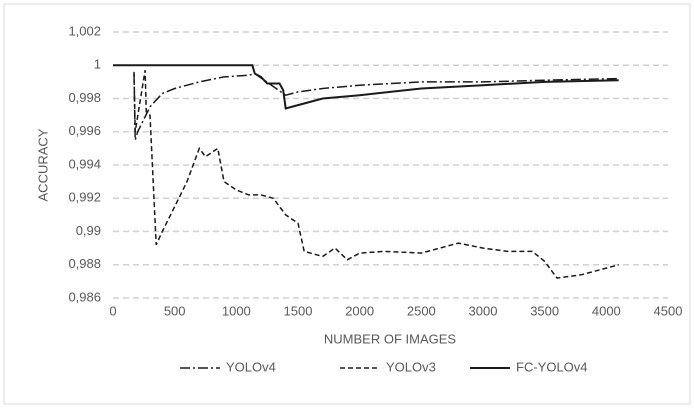 The width and height of the screenshot is (694, 410). Describe the element at coordinates (84, 30) in the screenshot. I see `y-tick-label: 1,002` at that location.